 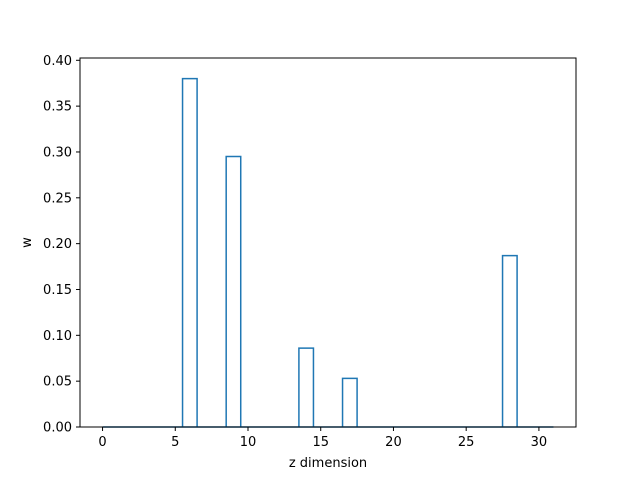 What do you see at coordinates (57, 336) in the screenshot?
I see `y-tick-label: 0.10` at bounding box center [57, 336].